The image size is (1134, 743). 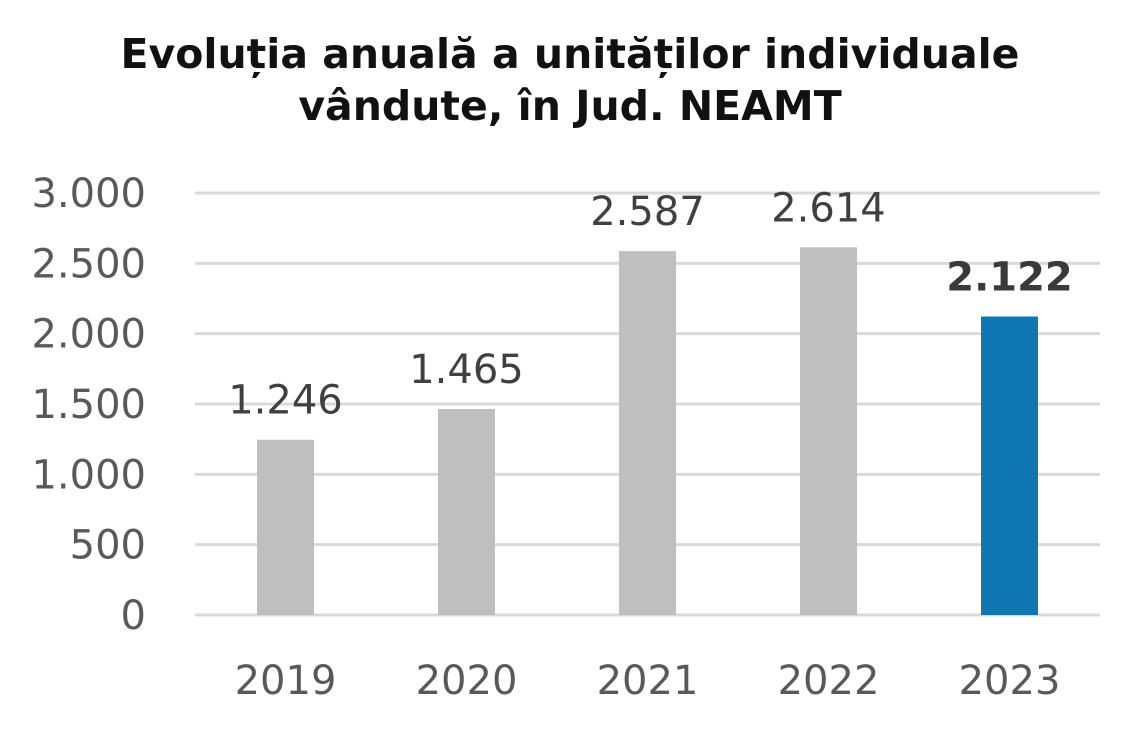 I want to click on bar-2021, so click(x=647, y=433).